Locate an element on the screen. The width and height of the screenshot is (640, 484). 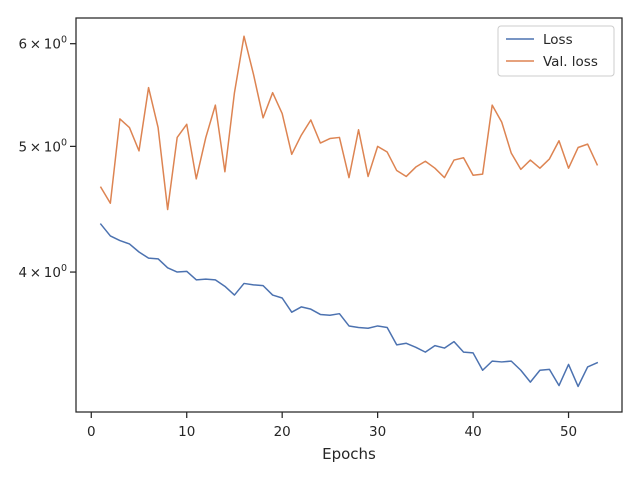
x-tick-label: 20 is located at coordinates (282, 432).